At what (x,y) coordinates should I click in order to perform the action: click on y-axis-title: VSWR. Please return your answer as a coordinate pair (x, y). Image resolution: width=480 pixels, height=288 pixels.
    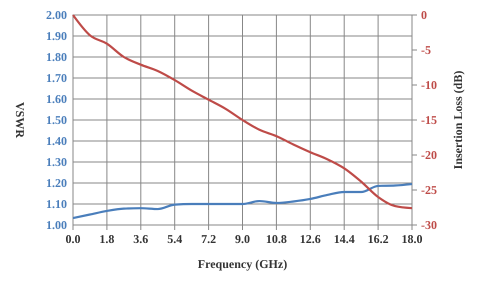
    Looking at the image, I should click on (20, 120).